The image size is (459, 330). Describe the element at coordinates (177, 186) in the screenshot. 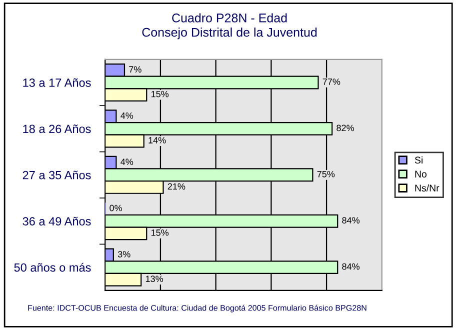

I see `data-label: 21%` at that location.